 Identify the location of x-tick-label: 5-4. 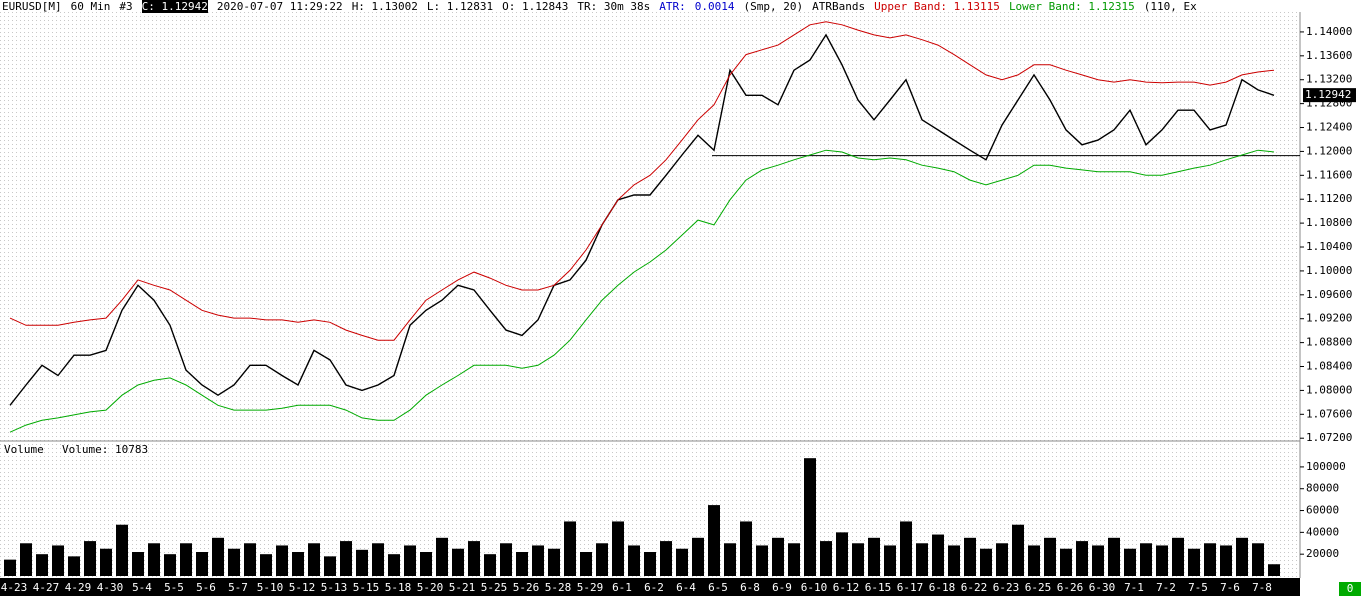
(142, 587).